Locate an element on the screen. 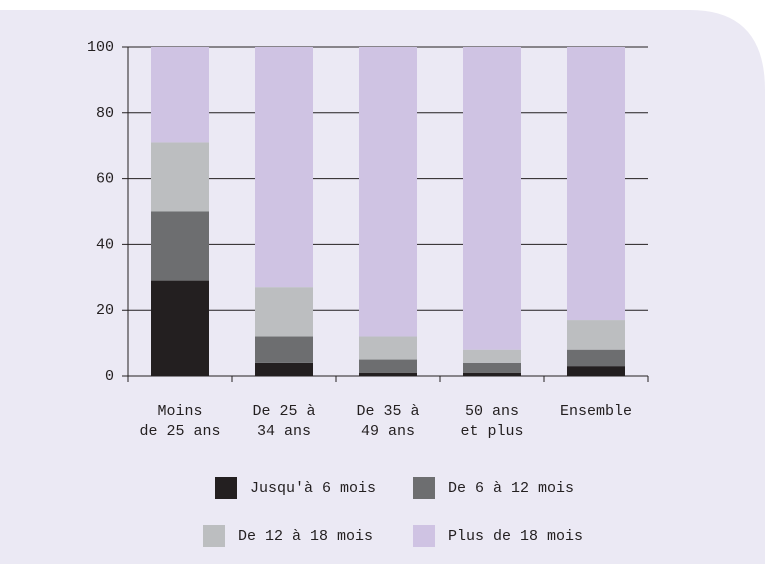 The width and height of the screenshot is (765, 564). legend-label: De 12 à 18 mois is located at coordinates (305, 536).